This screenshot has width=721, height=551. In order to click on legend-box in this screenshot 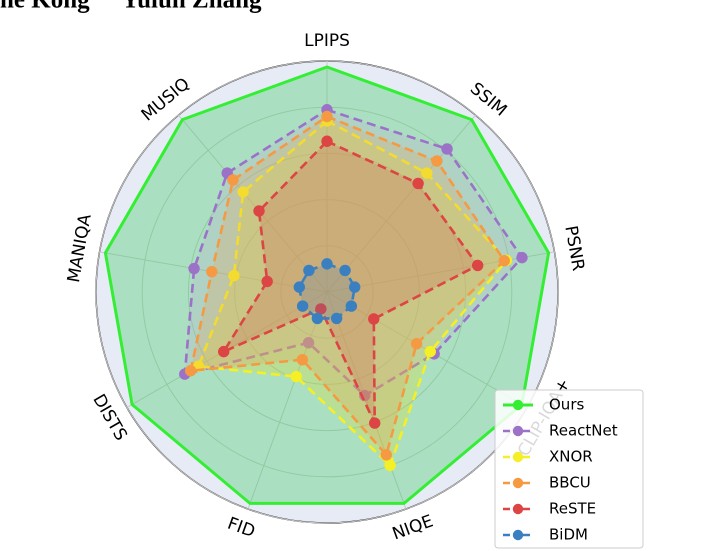, I will do `click(569, 469)`.